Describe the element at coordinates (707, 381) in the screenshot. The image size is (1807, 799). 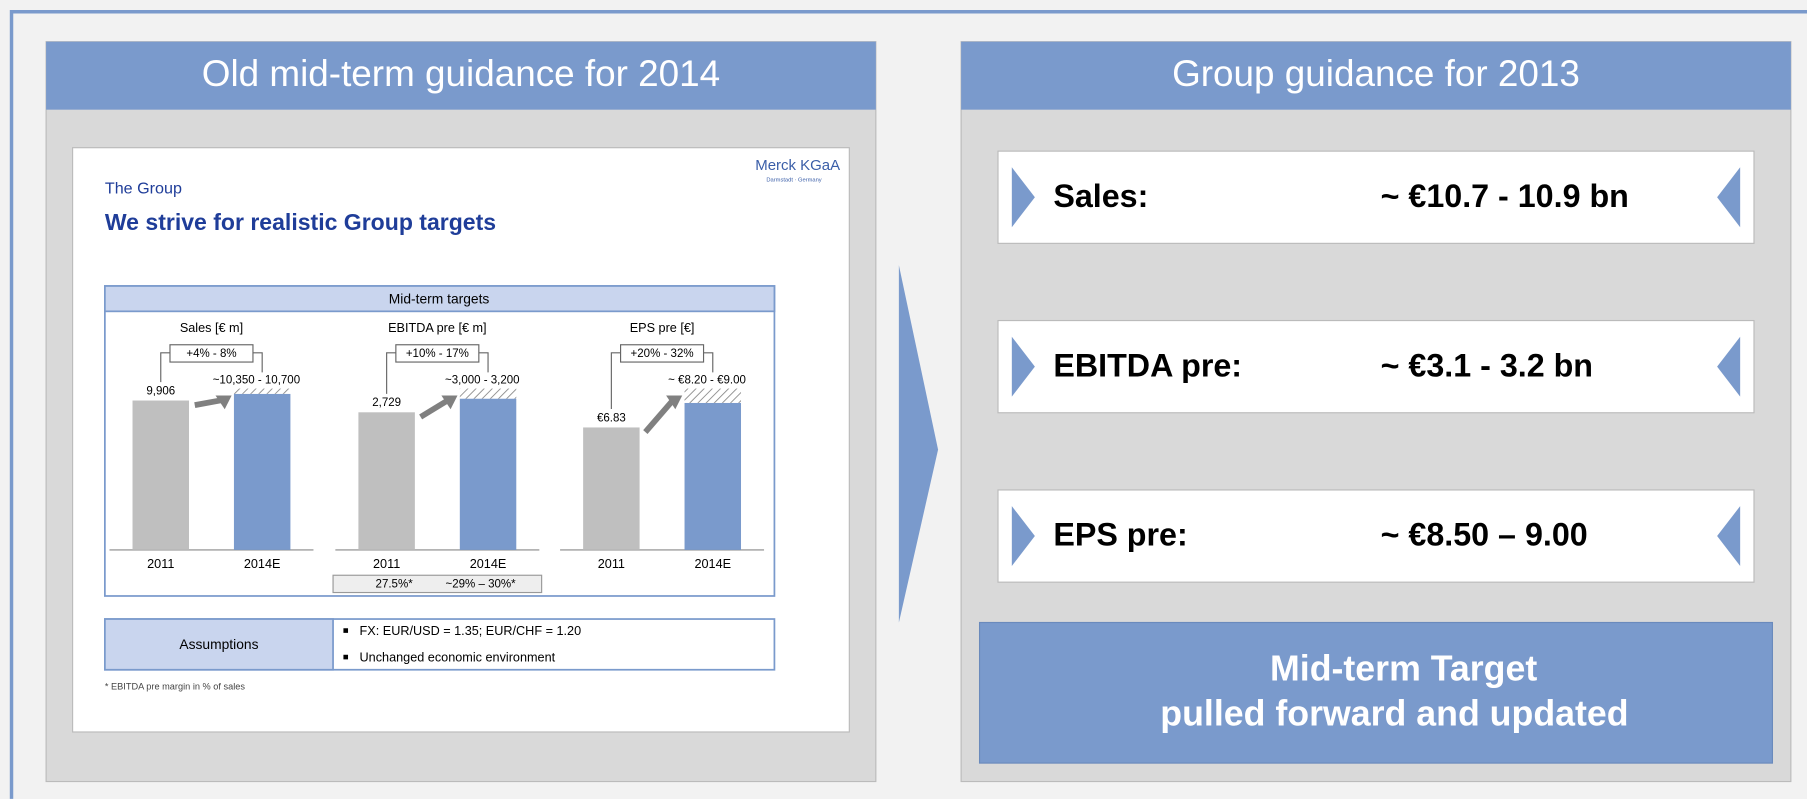
I see `value-label: ~ €8.20 - €9.00` at that location.